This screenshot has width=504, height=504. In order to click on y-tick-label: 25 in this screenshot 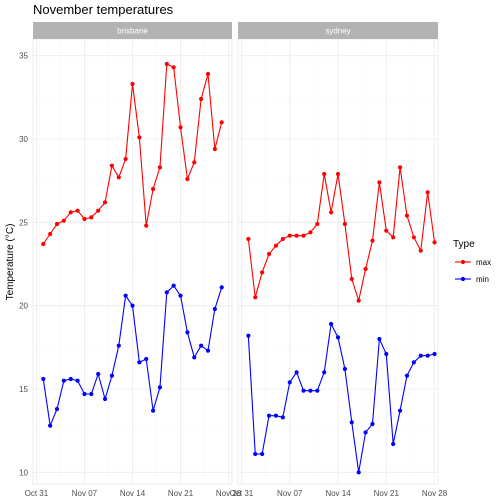, I will do `click(23, 222)`.